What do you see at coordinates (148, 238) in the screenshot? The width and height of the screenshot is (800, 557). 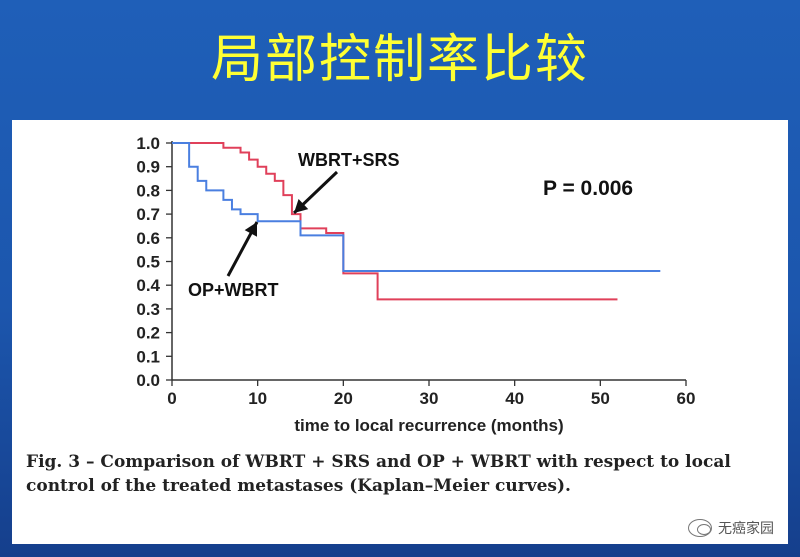 I see `y-tick-label: 0.6` at bounding box center [148, 238].